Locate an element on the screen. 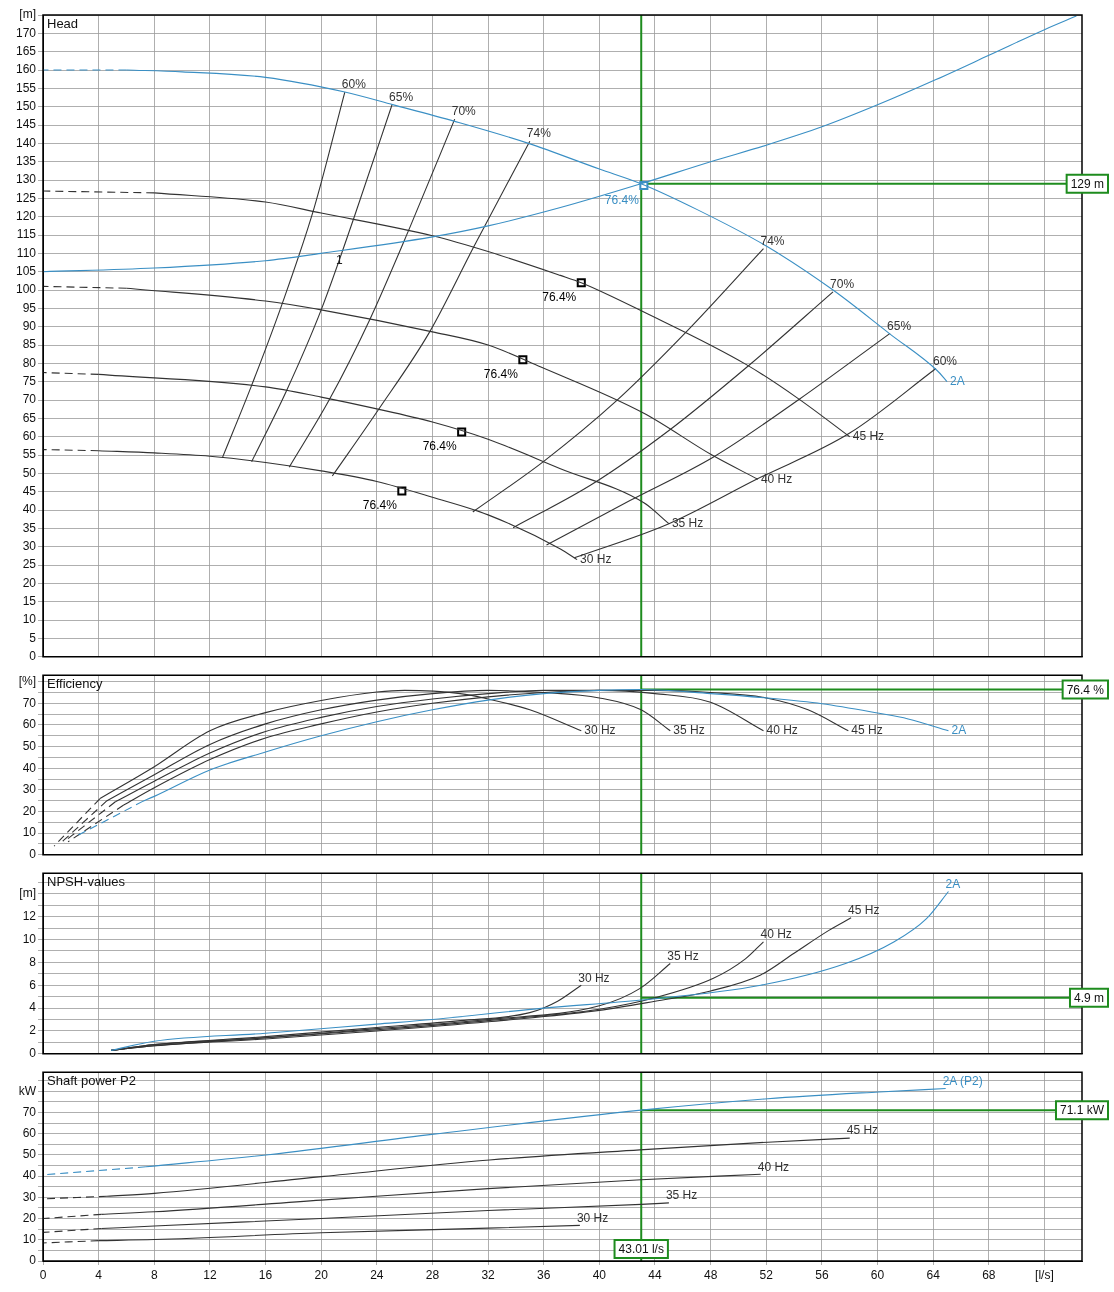 The width and height of the screenshot is (1114, 1292). x-tick-label: 20 is located at coordinates (321, 1274).